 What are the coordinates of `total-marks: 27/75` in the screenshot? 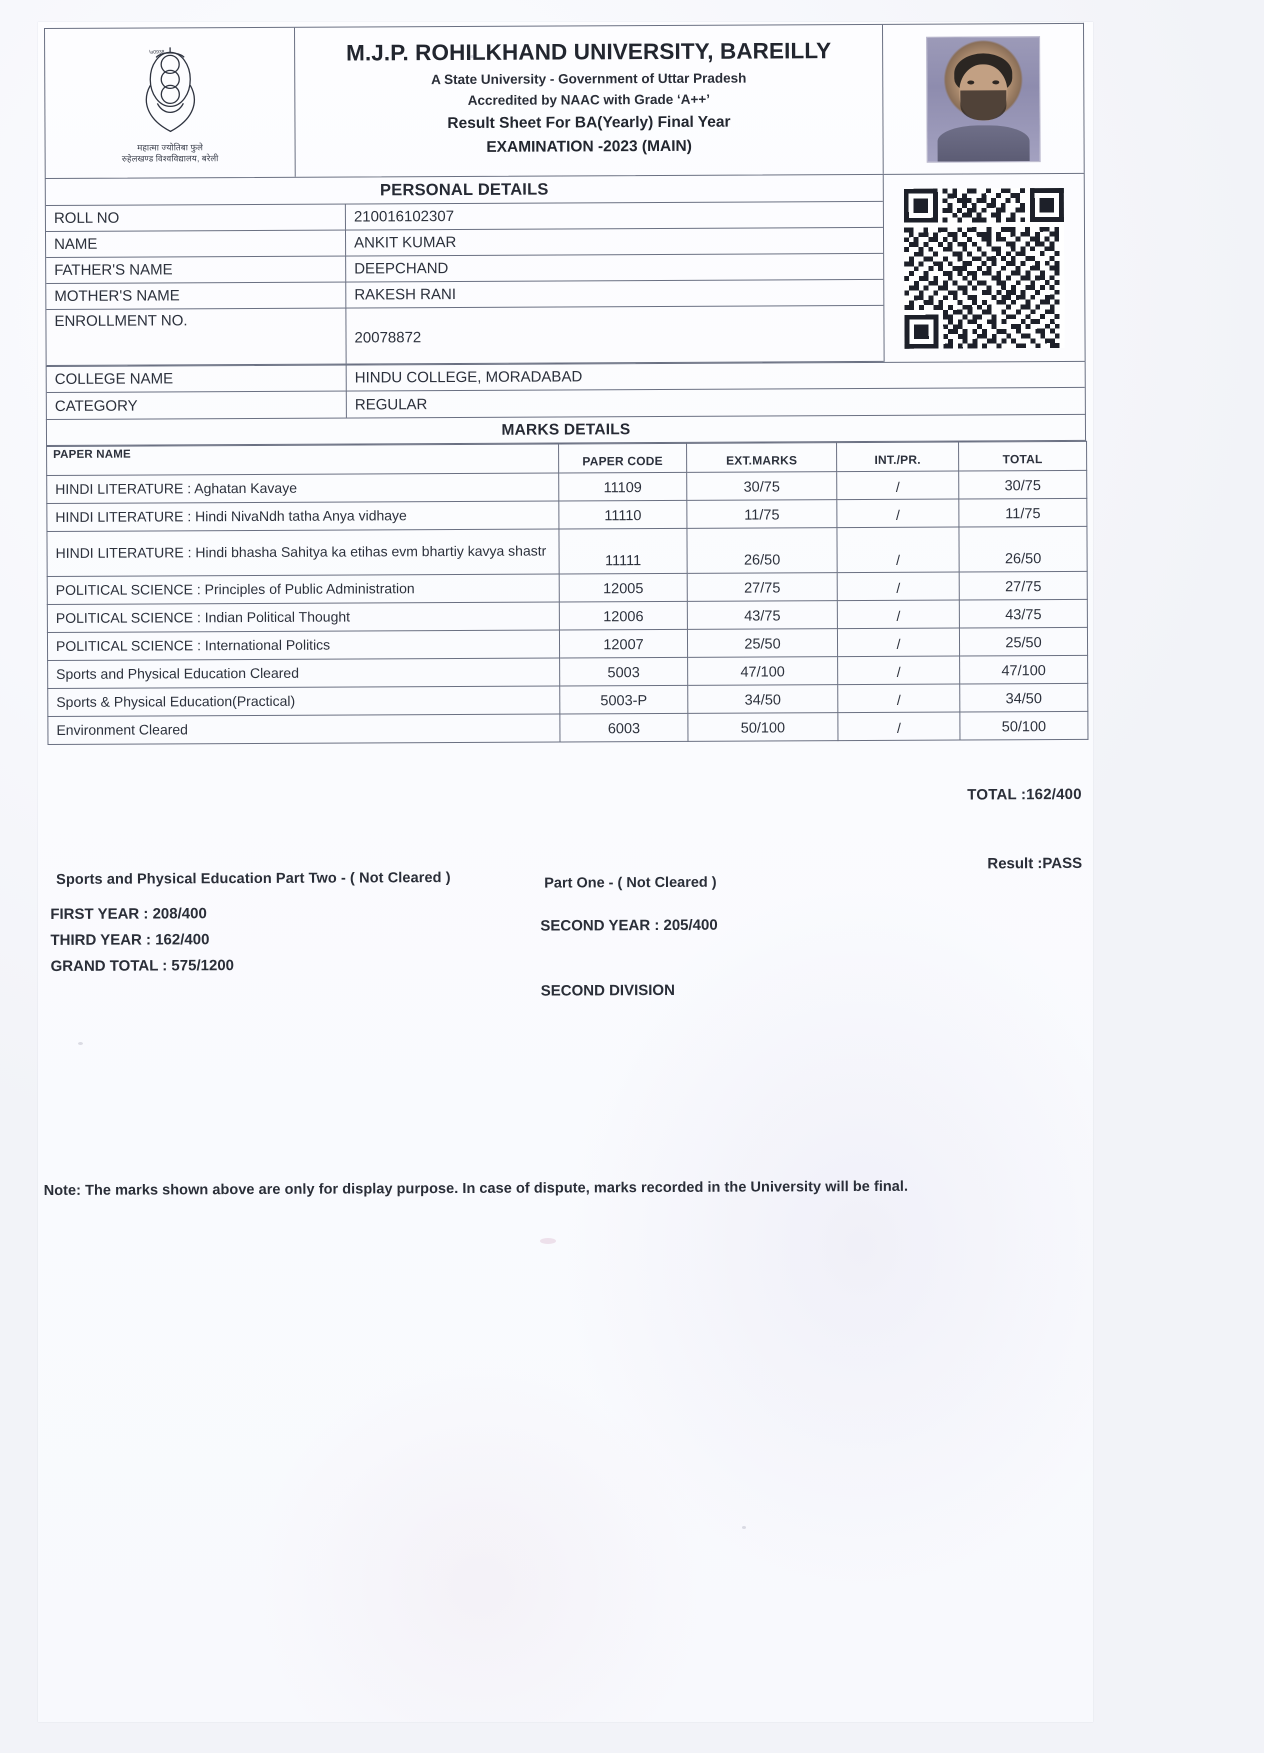 It's located at (1023, 586).